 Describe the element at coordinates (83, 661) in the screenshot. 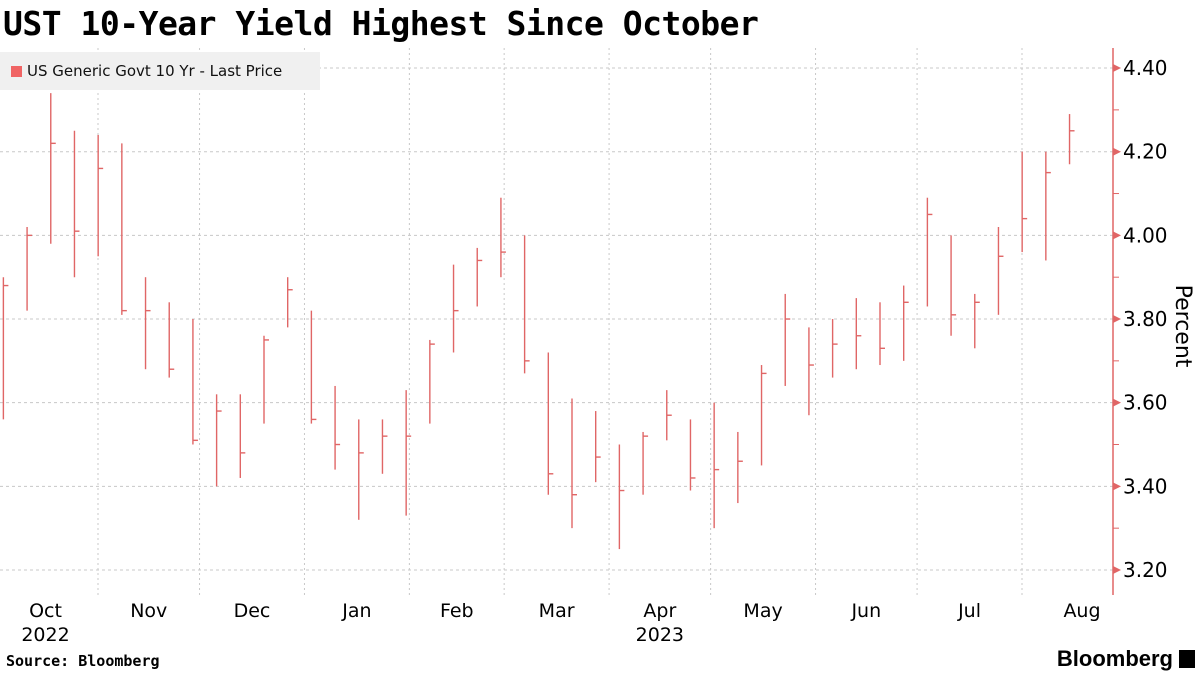

I see `source-note: Source: Bloomberg` at that location.